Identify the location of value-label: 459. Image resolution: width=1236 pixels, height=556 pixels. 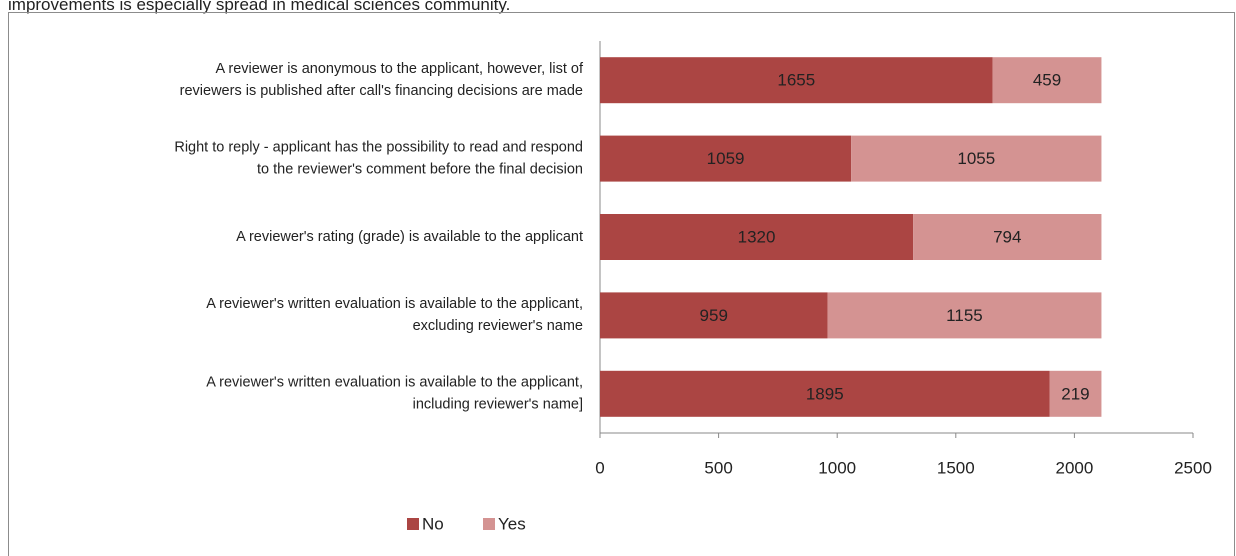
(1047, 80).